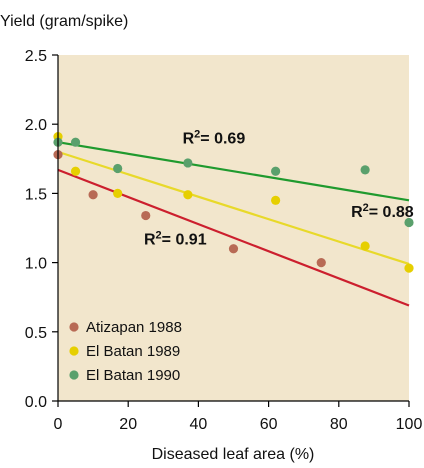 Image resolution: width=424 pixels, height=468 pixels. Describe the element at coordinates (133, 351) in the screenshot. I see `legend-label: El Batan 1989` at that location.